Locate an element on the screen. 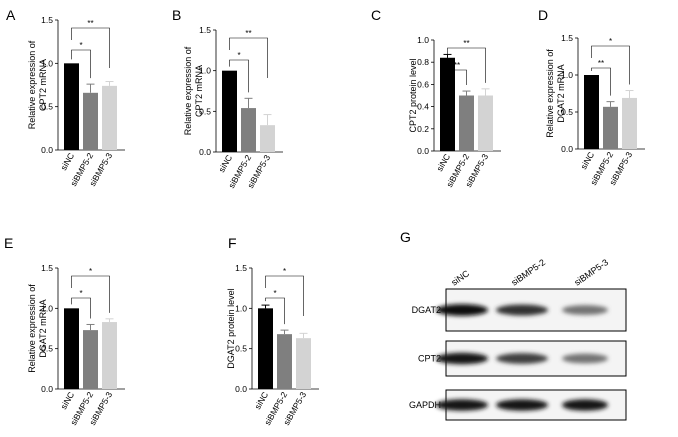  panel-b-y-label-line: Relative expression of is located at coordinates (188, 90).